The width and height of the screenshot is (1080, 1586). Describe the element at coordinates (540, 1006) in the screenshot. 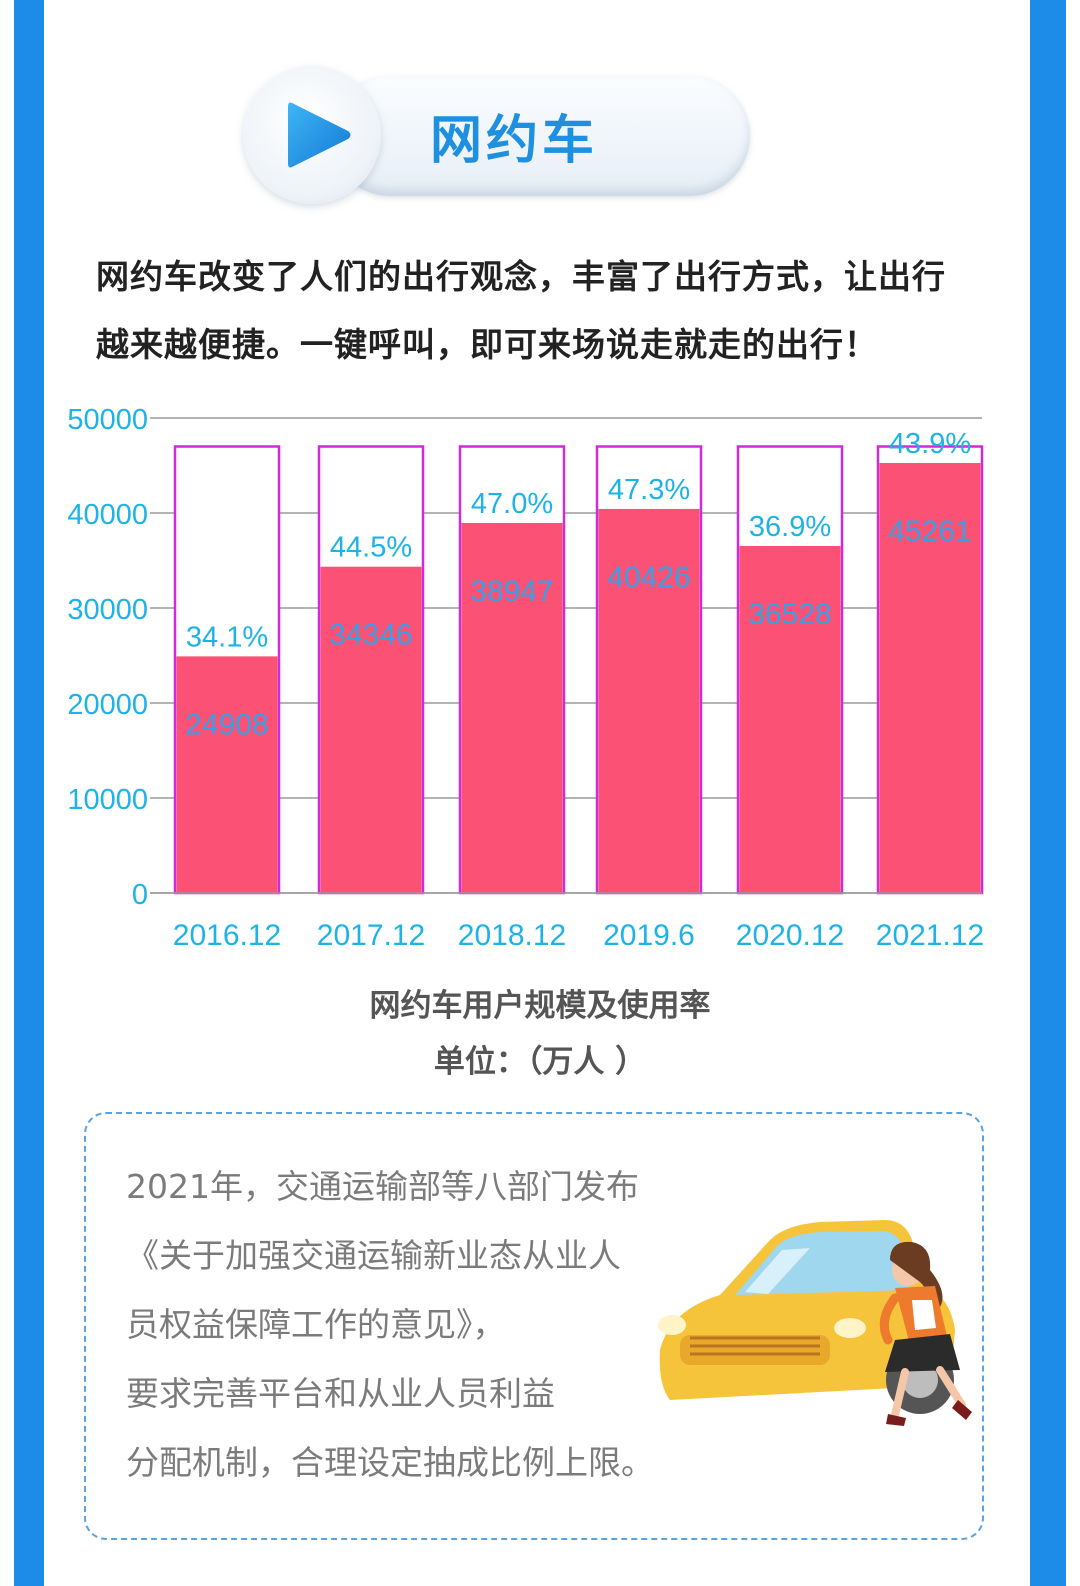

I see `chart-title: 网约车用户规模及使用率` at that location.